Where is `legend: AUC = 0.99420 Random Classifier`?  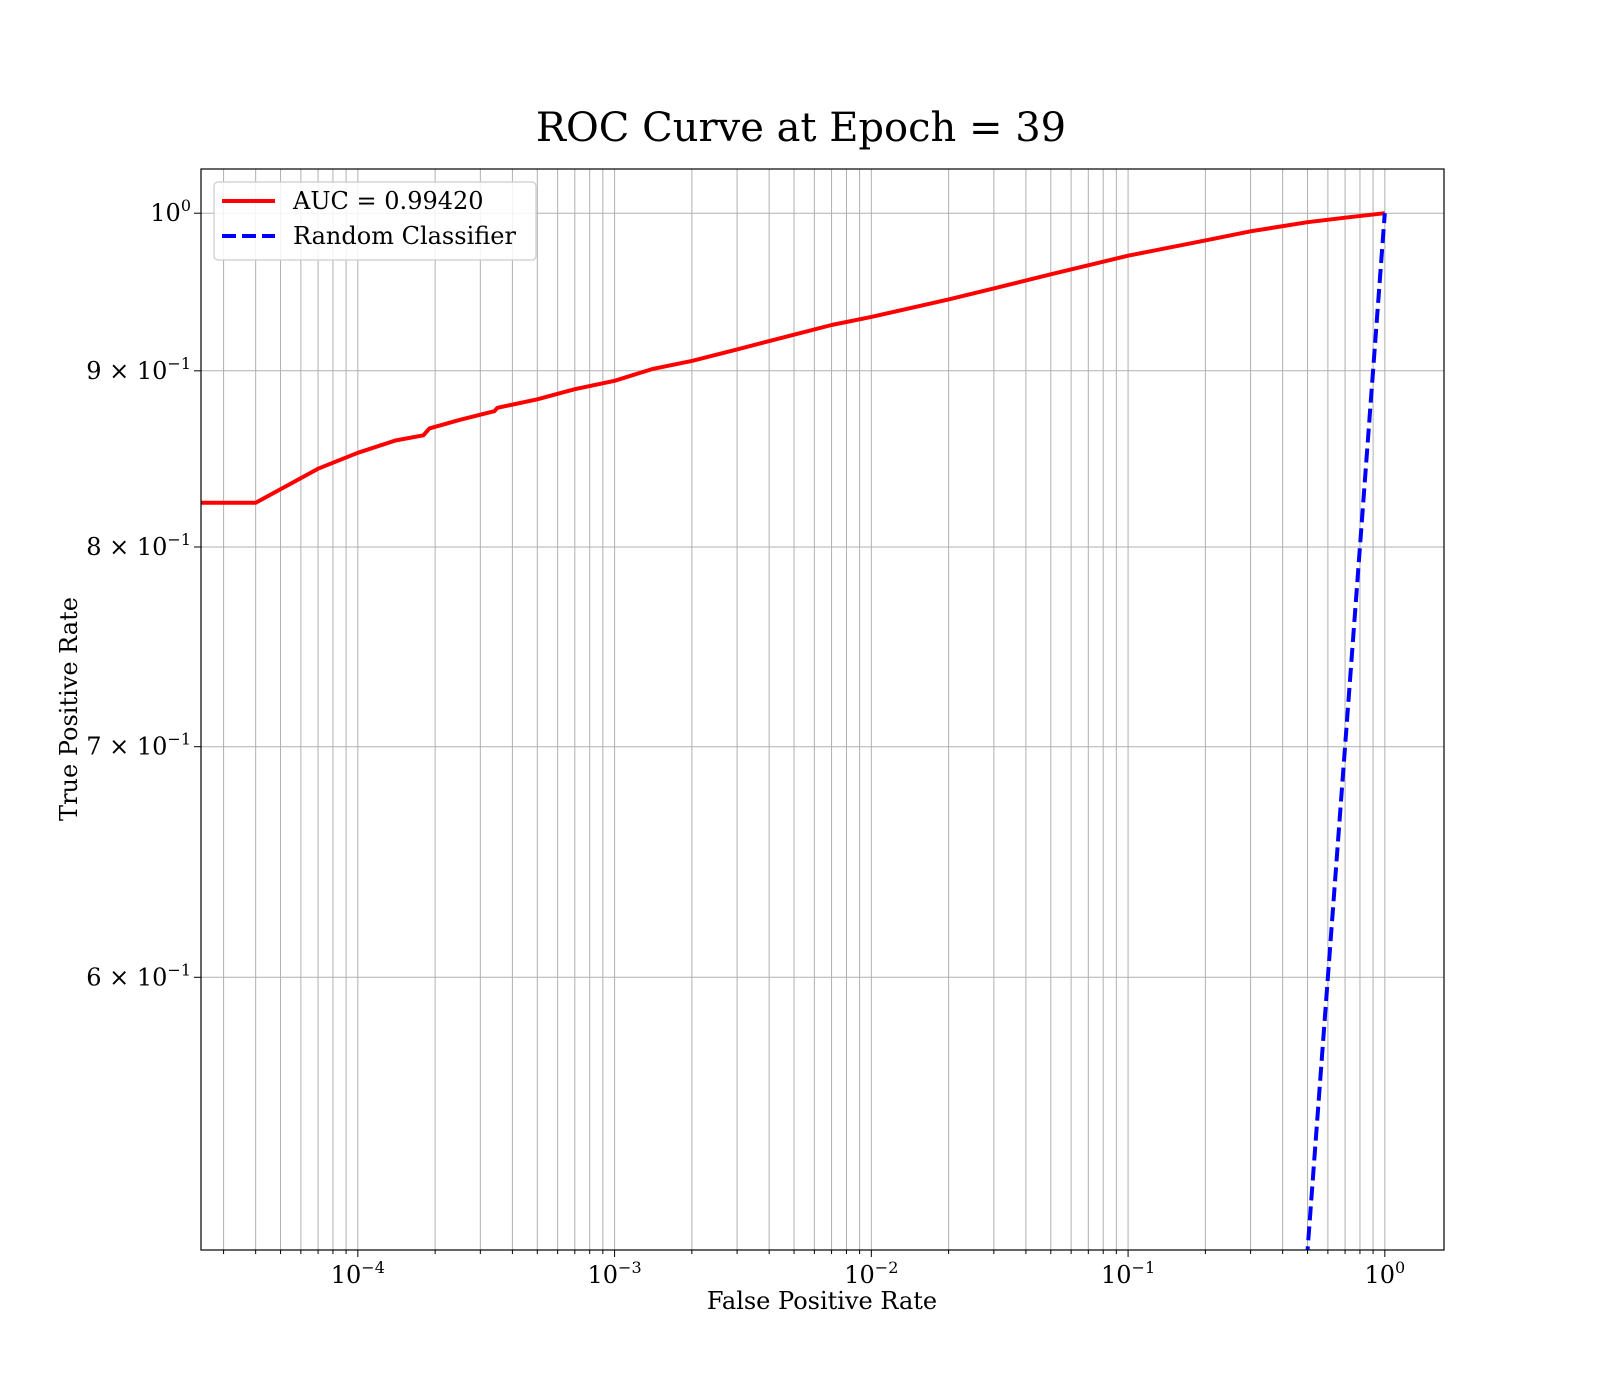 legend: AUC = 0.99420 Random Classifier is located at coordinates (375, 221).